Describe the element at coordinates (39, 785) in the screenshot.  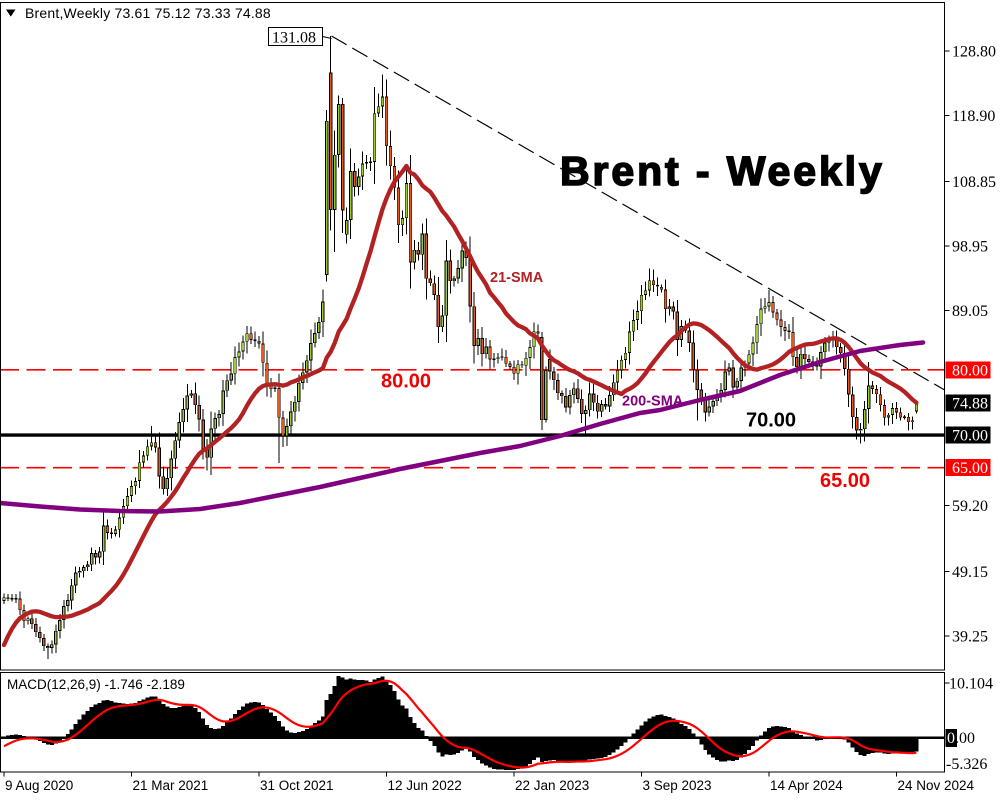
I see `svg-text: 9 Aug 2020` at that location.